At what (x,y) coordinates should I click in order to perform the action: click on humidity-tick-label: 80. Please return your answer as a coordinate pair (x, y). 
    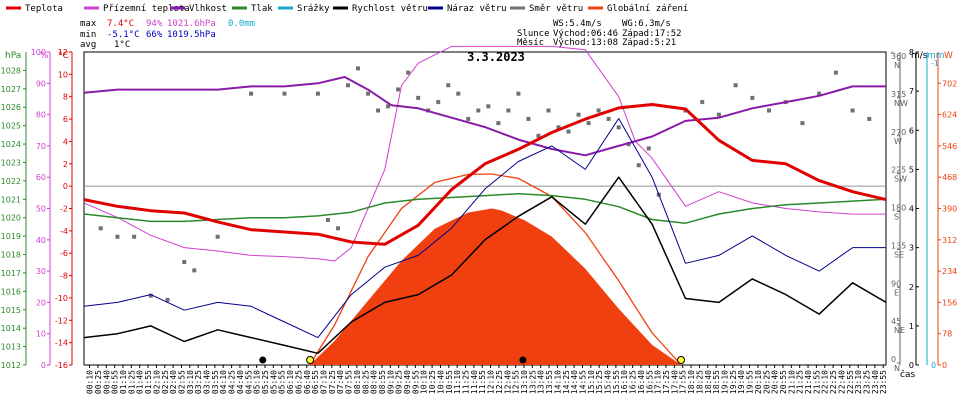
    Looking at the image, I should click on (41, 115).